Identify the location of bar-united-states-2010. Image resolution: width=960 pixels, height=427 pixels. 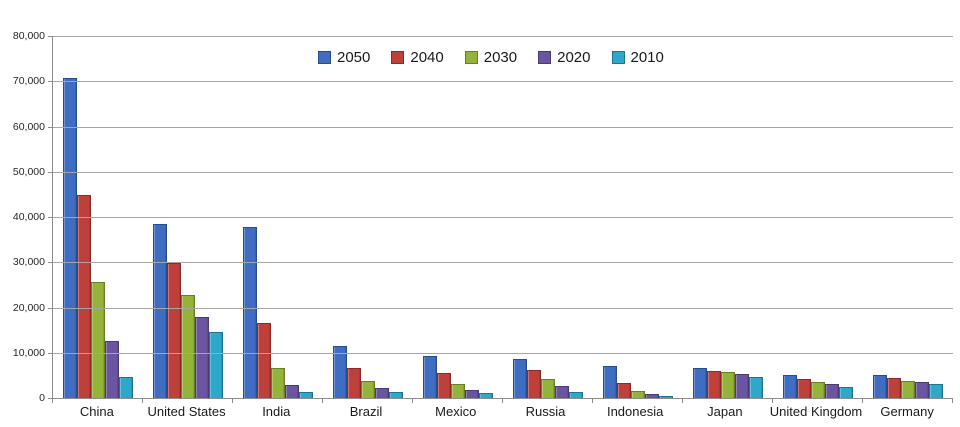
(216, 365).